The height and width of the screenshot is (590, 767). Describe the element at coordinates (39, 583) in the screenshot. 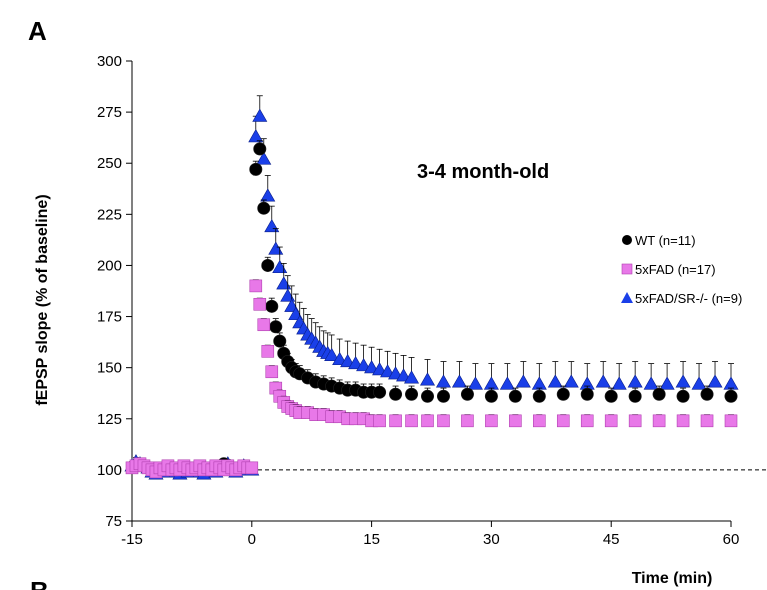

I see `panel-label-b: B` at that location.